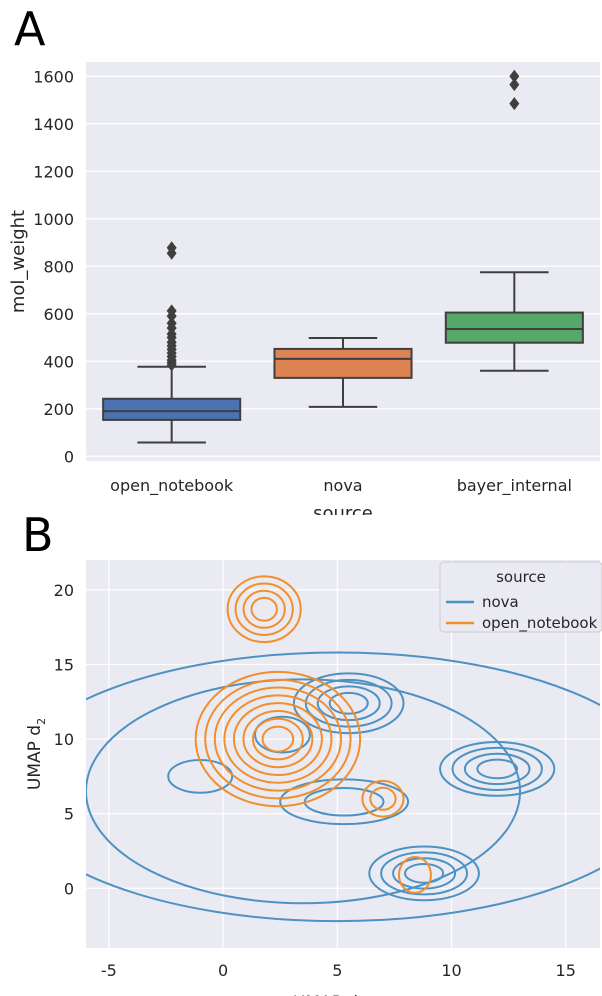 This screenshot has width=602, height=996. I want to click on x-tick-label: 15, so click(566, 970).